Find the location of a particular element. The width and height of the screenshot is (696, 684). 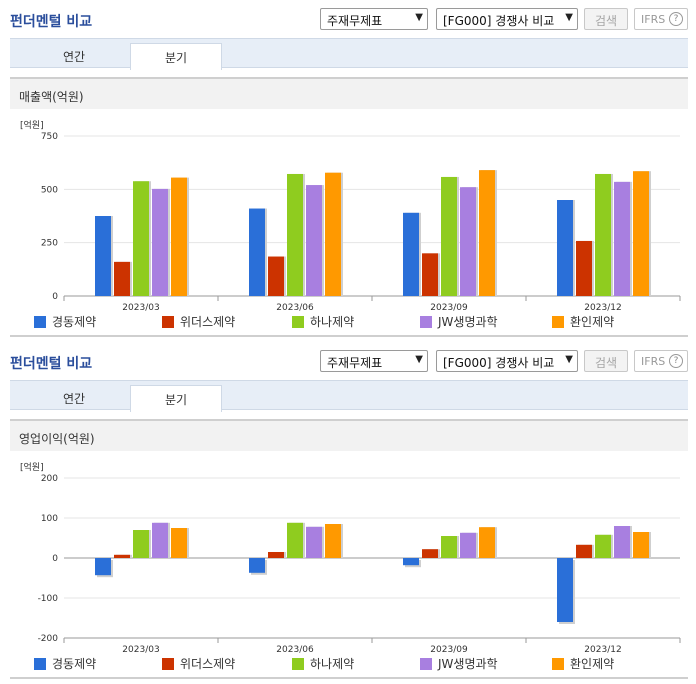

y-tick-label: 250 is located at coordinates (49, 244).